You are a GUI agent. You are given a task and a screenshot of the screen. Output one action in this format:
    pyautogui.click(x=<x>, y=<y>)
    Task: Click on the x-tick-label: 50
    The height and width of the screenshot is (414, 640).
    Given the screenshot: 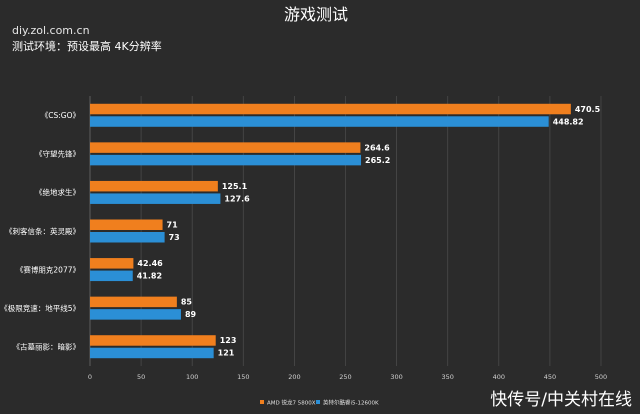 What is the action you would take?
    pyautogui.click(x=141, y=377)
    